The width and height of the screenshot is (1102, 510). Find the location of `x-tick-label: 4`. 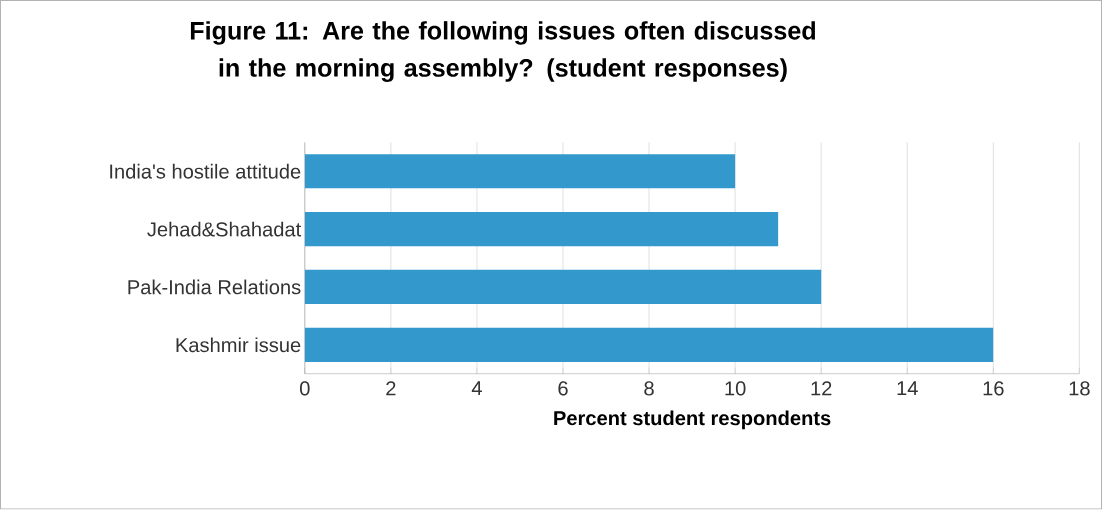

x-tick-label: 4 is located at coordinates (476, 388).